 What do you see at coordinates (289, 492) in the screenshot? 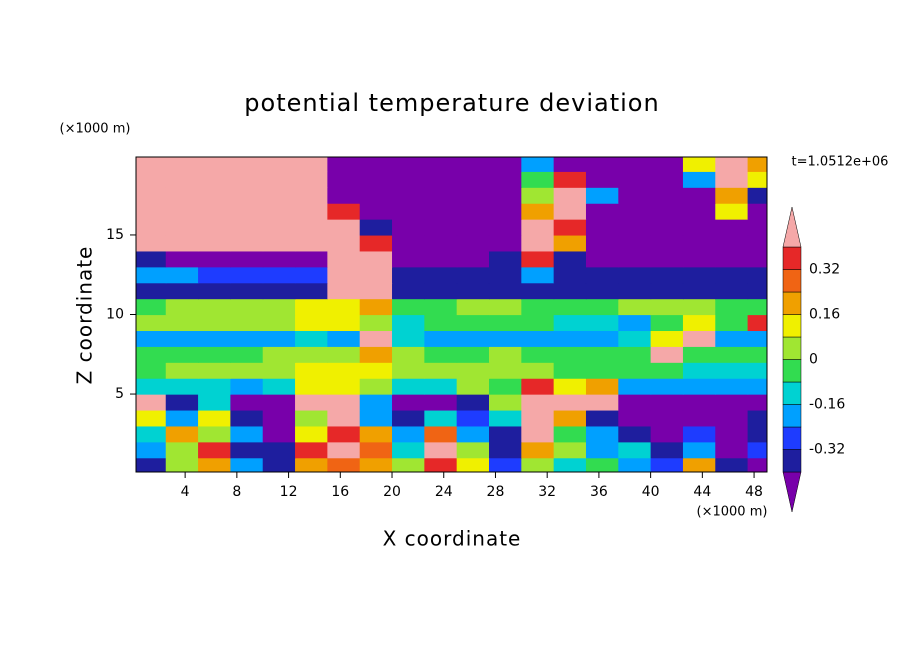
I see `x-tick-label: 12` at bounding box center [289, 492].